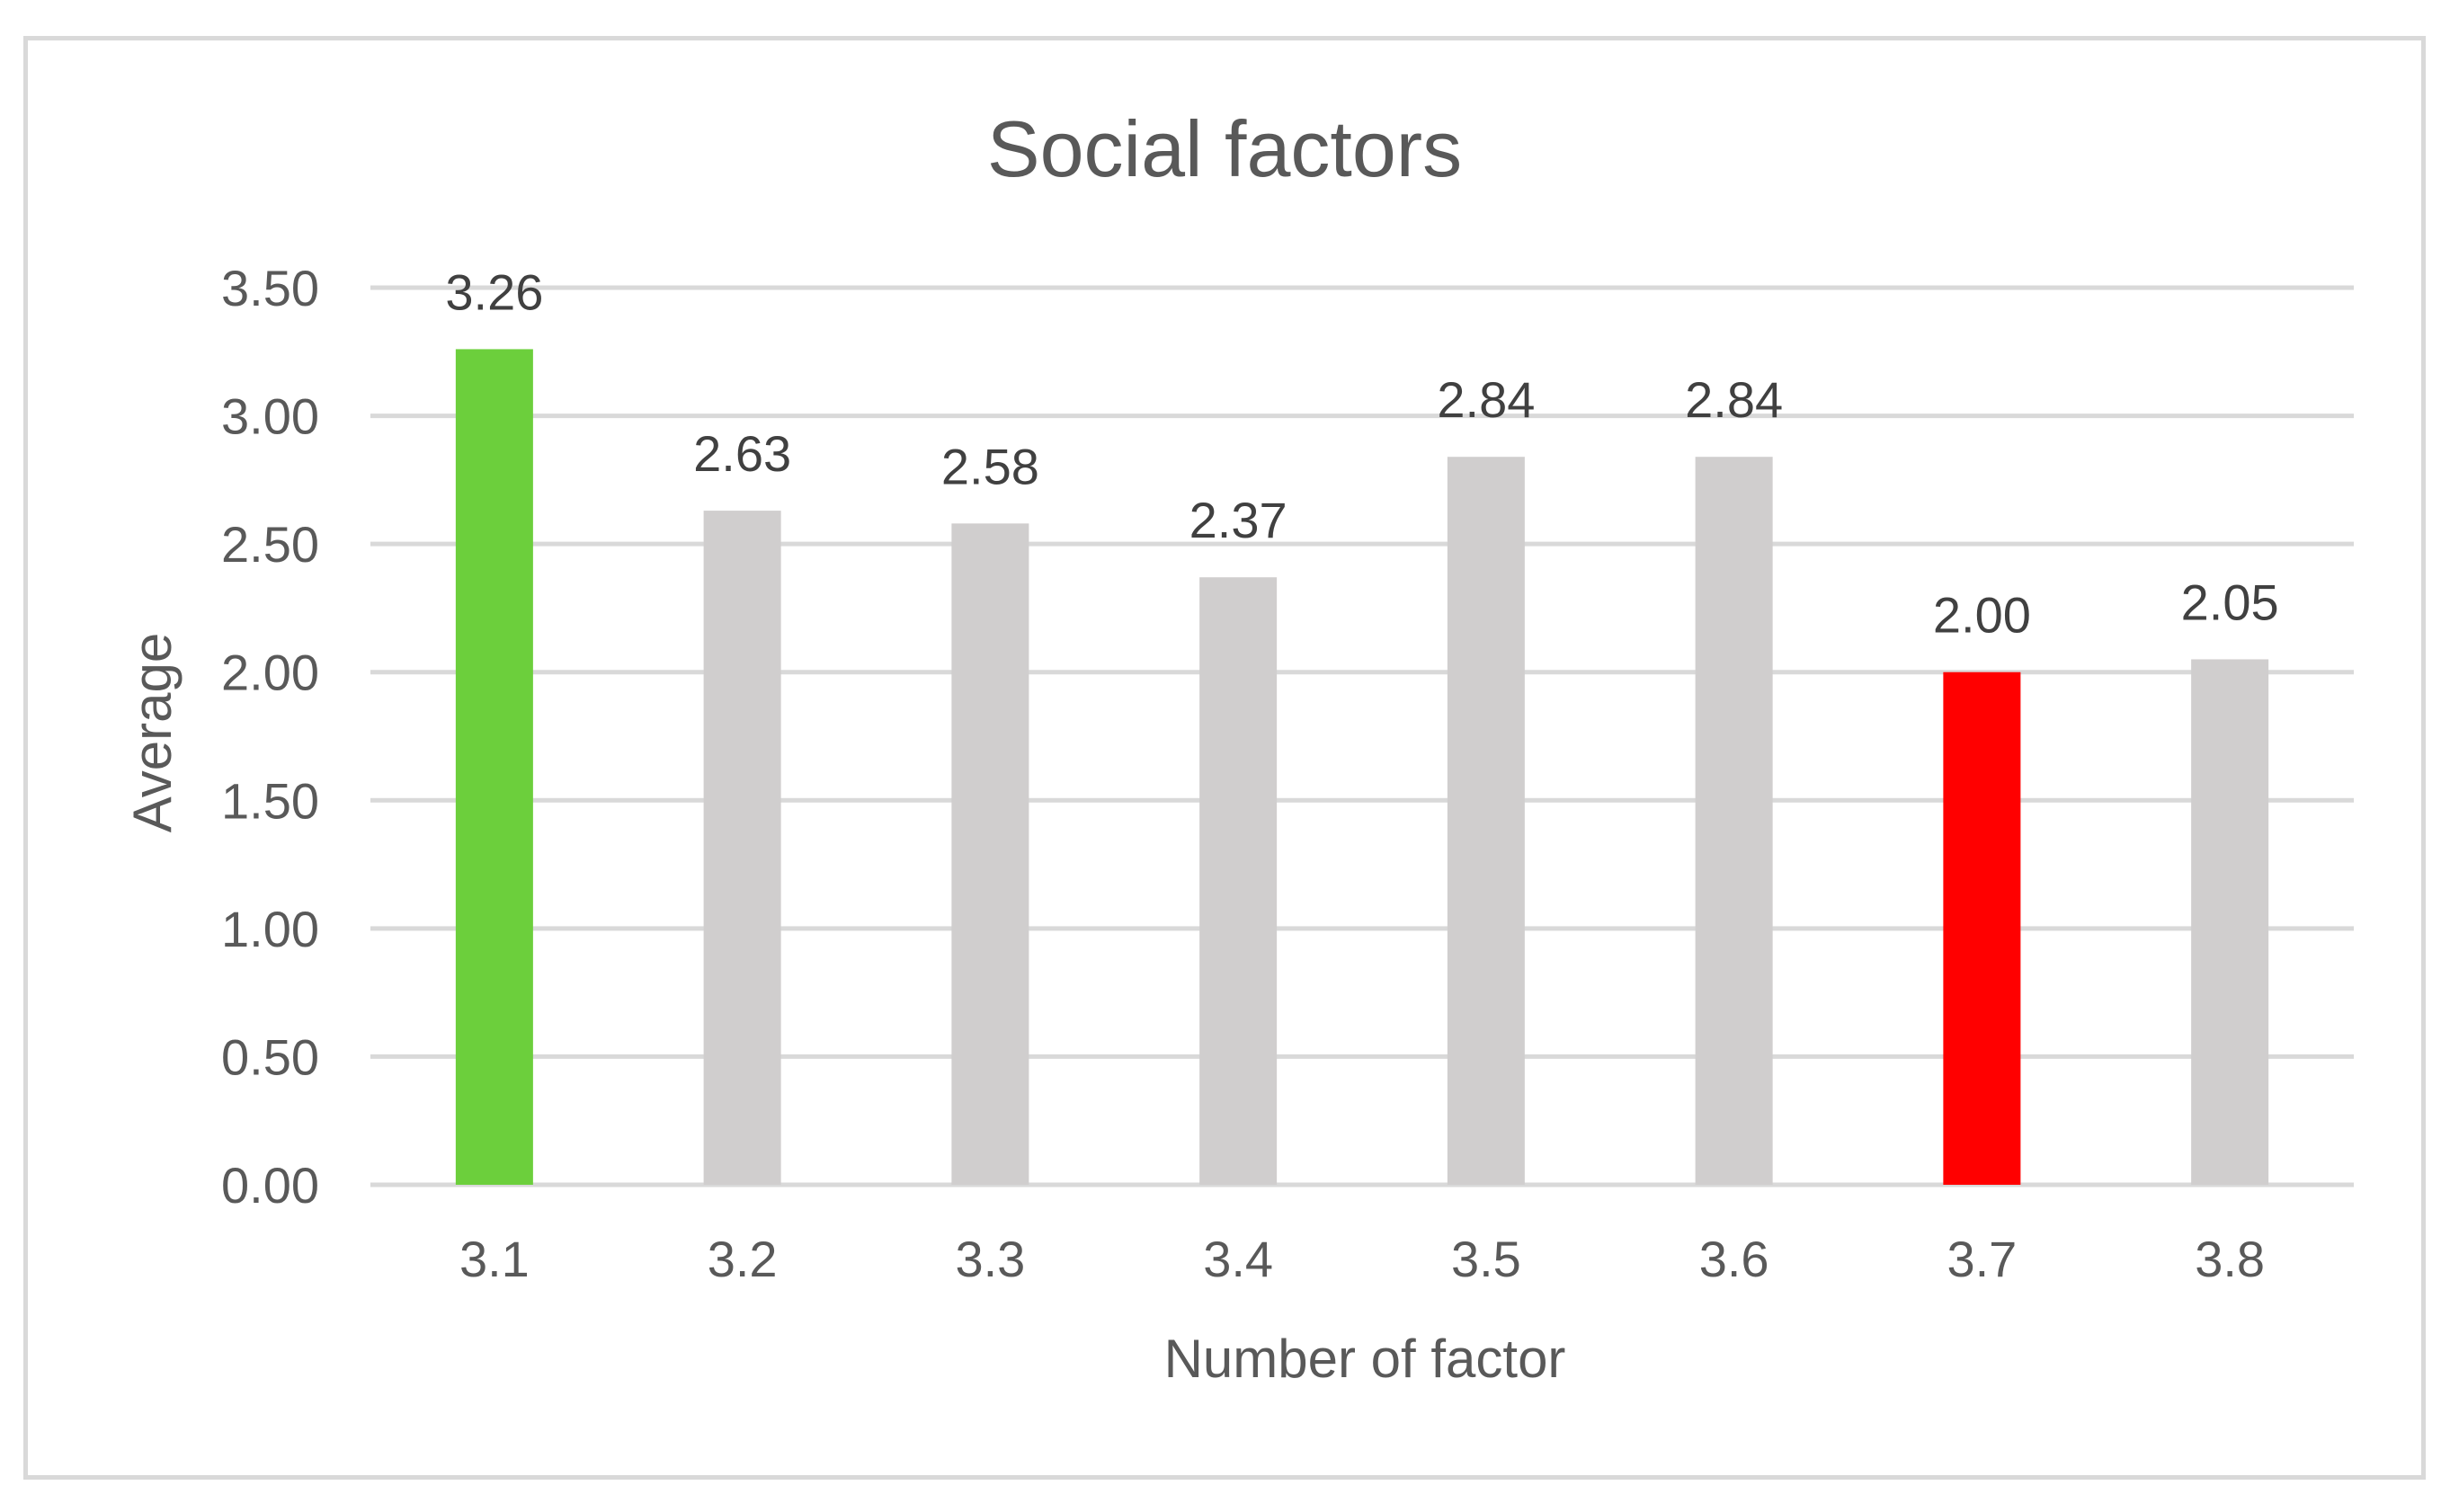  I want to click on data-label-3.6: 2.84, so click(1734, 399).